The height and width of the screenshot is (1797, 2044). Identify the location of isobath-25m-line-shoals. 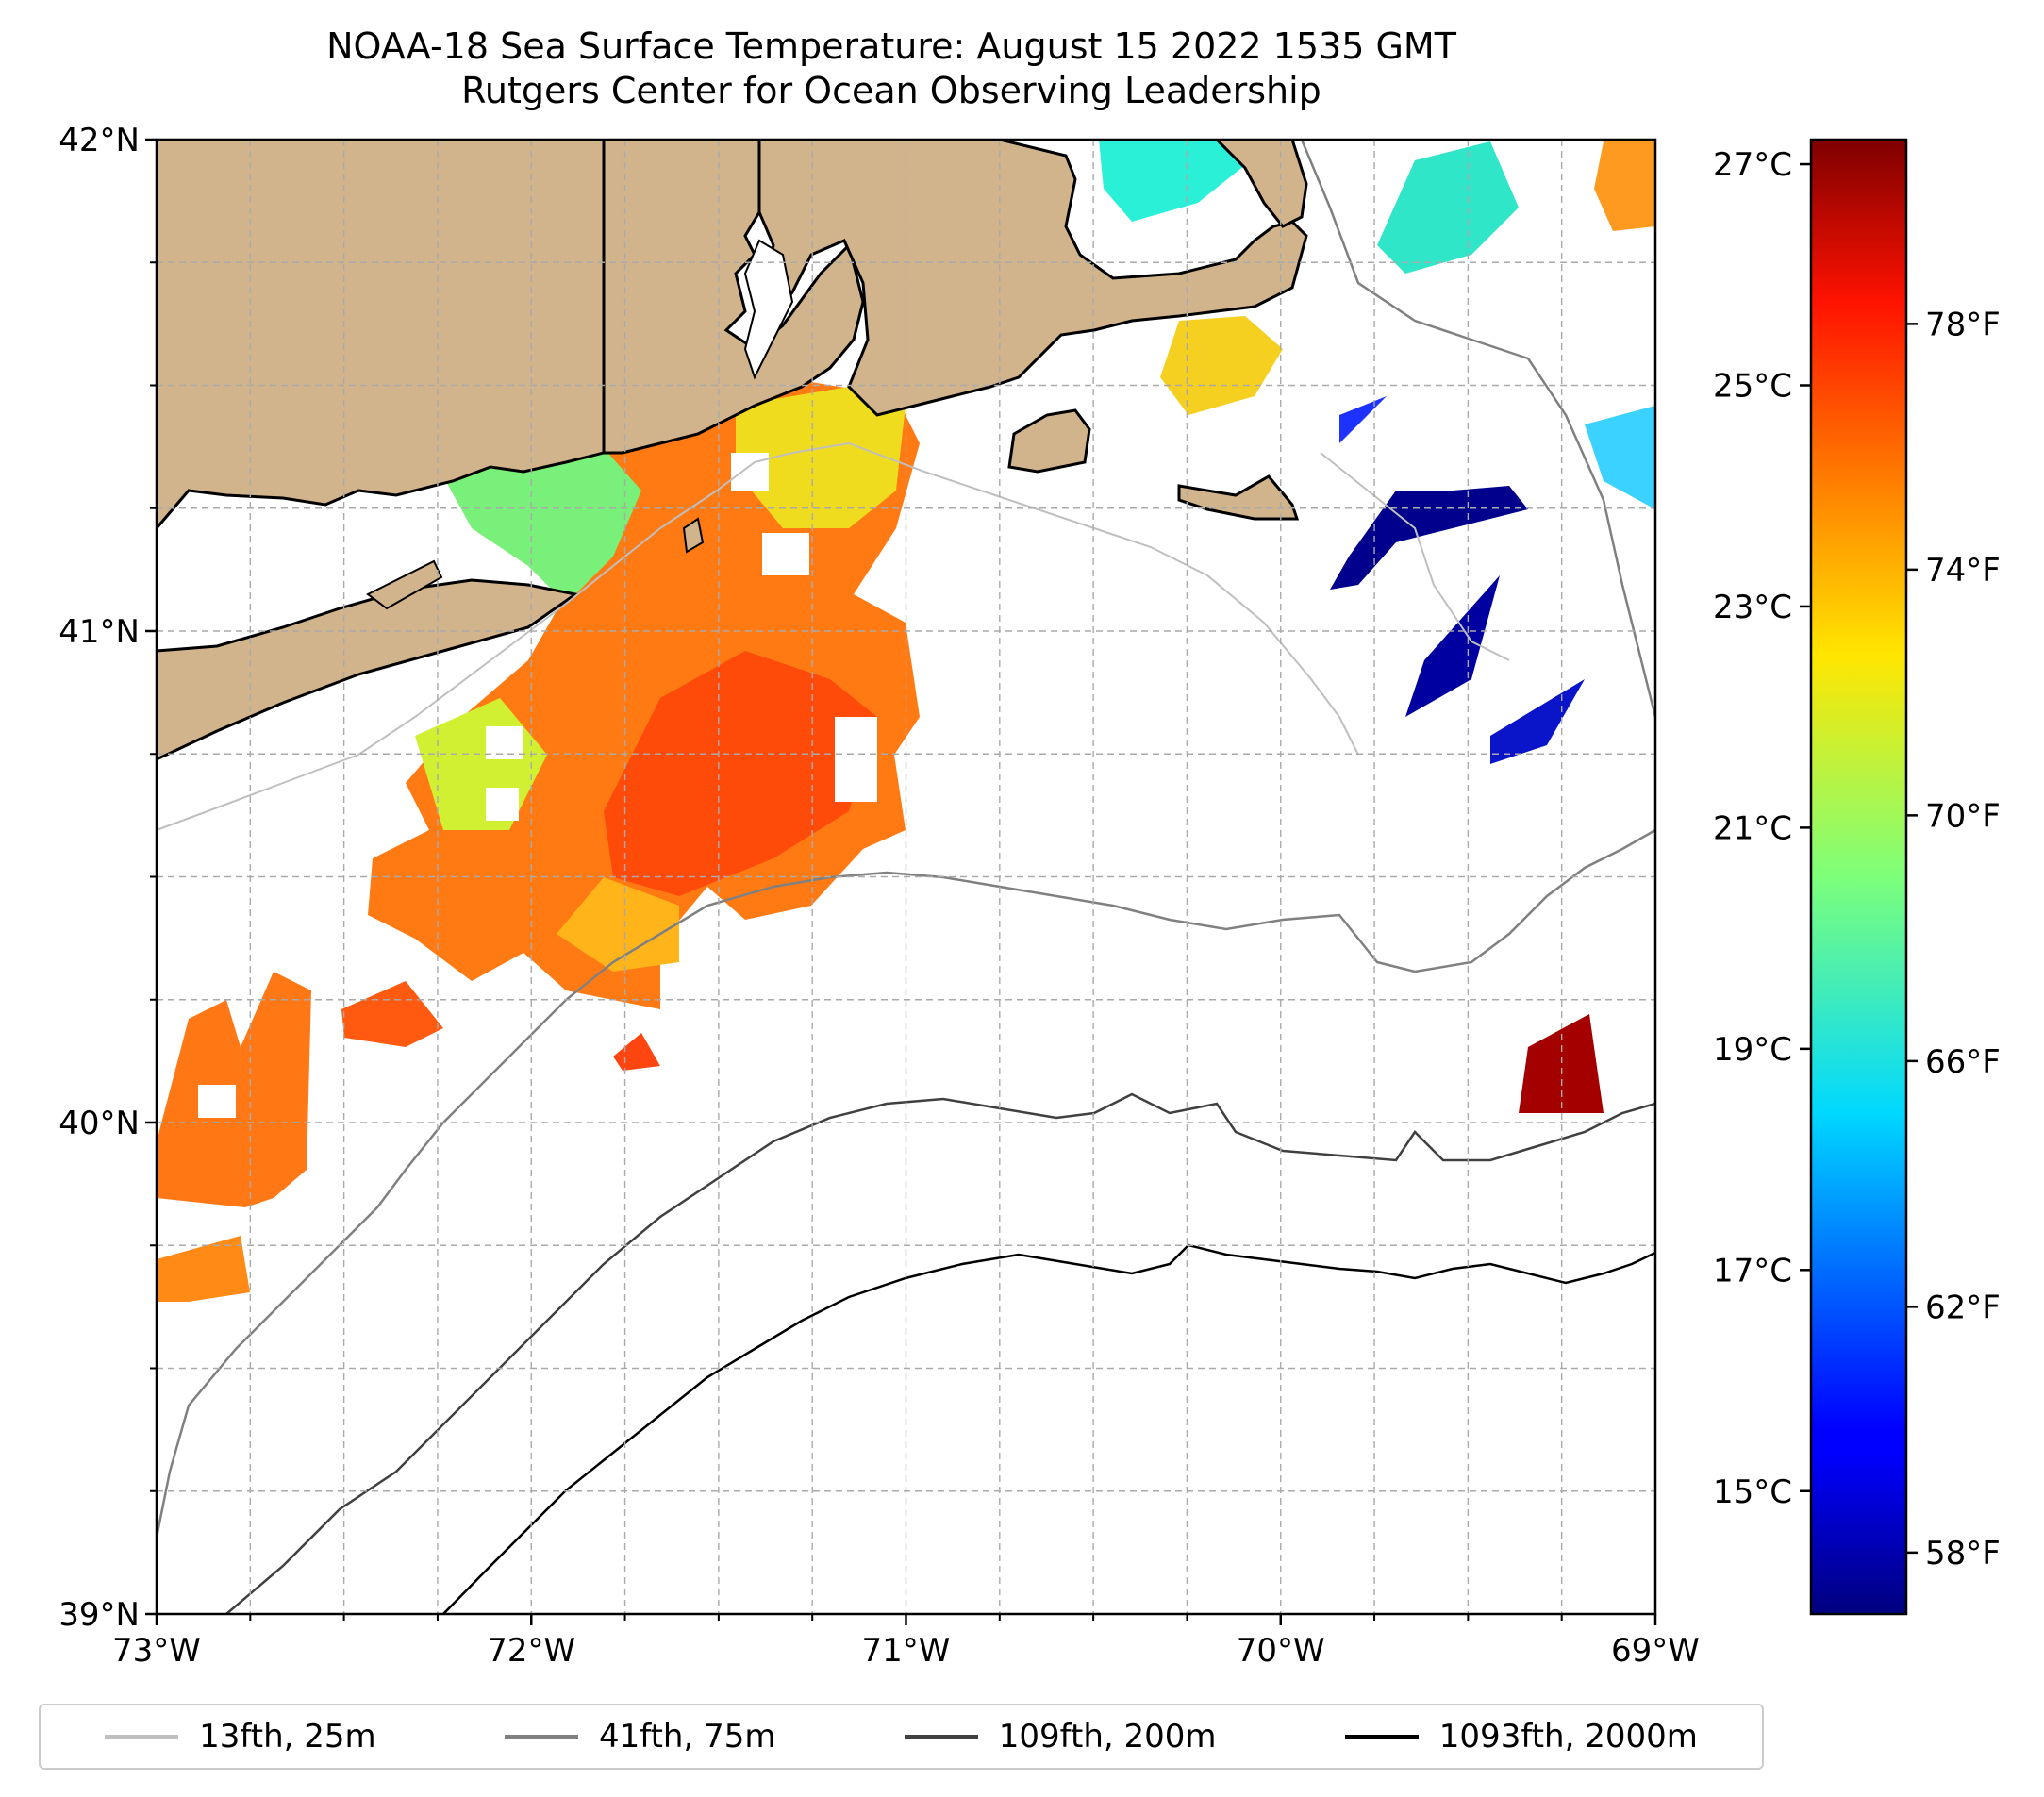
(1415, 556).